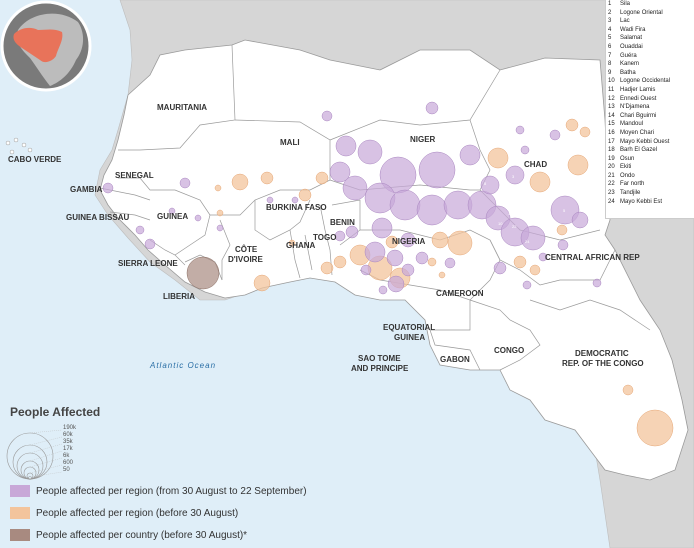 The image size is (694, 548). I want to click on region-index-item: 8 Kanem, so click(650, 64).